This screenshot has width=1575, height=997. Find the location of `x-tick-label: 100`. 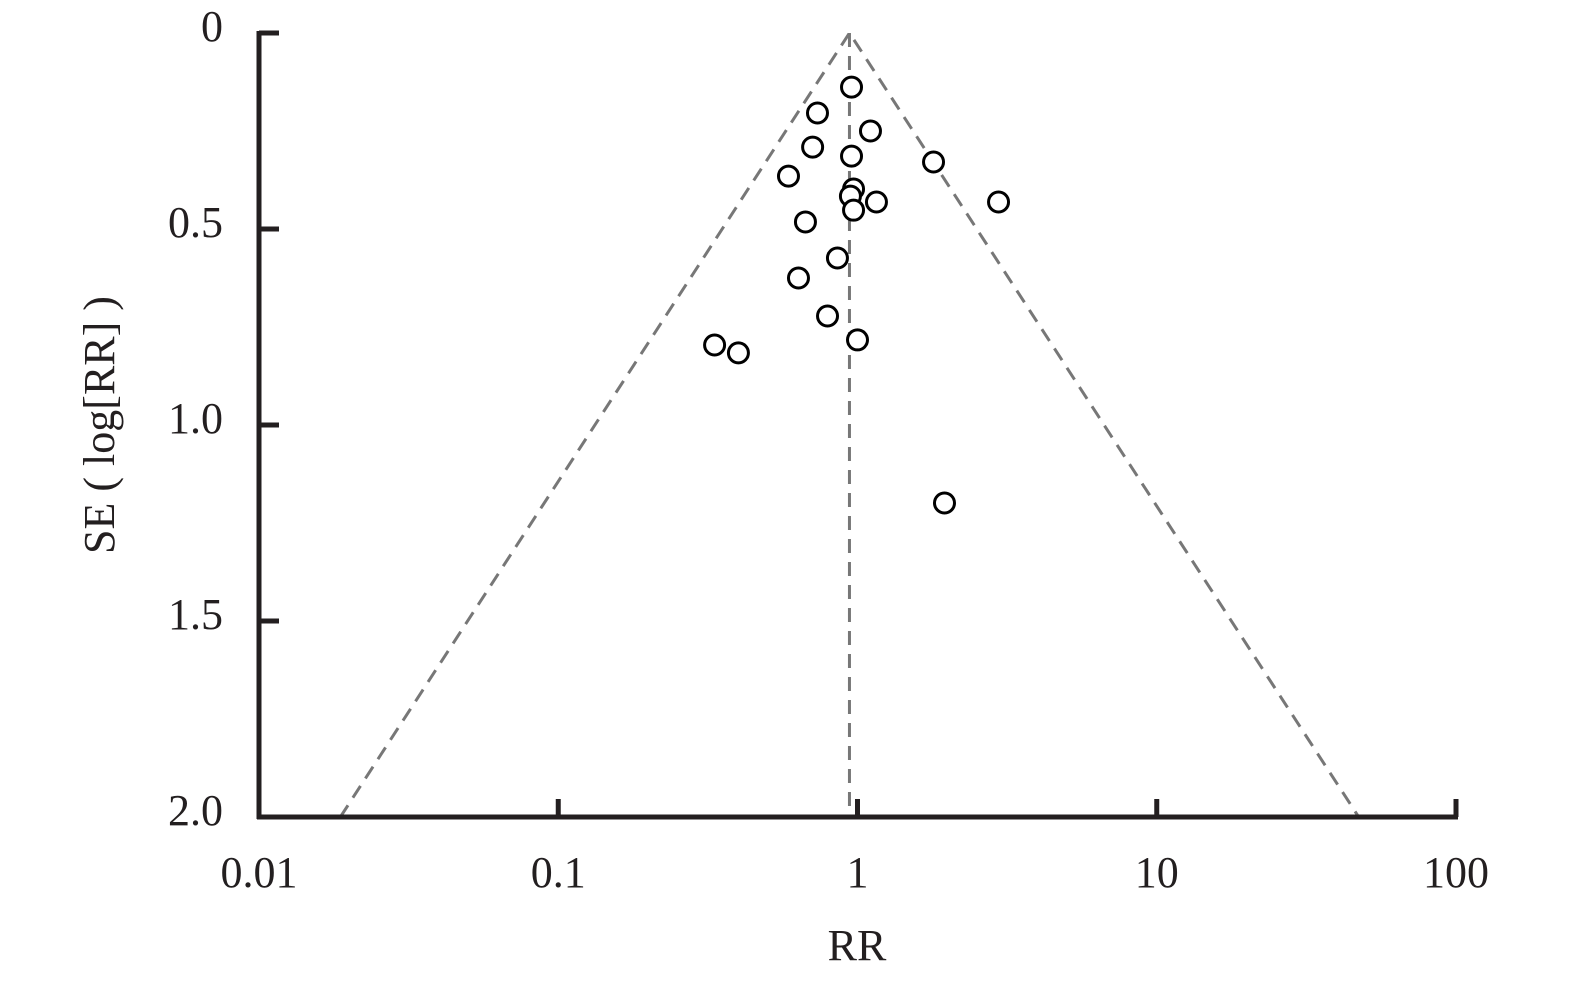

x-tick-label: 100 is located at coordinates (1456, 872).